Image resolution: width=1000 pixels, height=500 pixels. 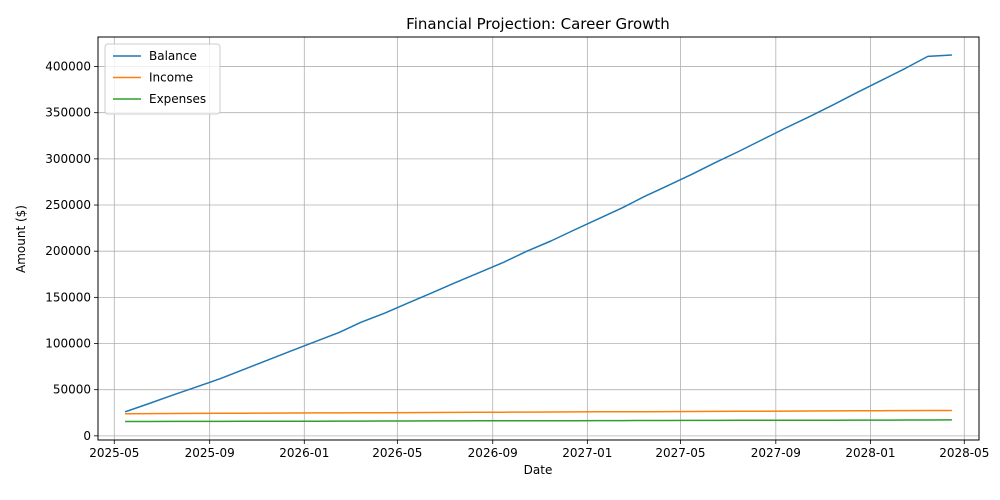 What do you see at coordinates (68, 67) in the screenshot?
I see `y-tick-label: 400000` at bounding box center [68, 67].